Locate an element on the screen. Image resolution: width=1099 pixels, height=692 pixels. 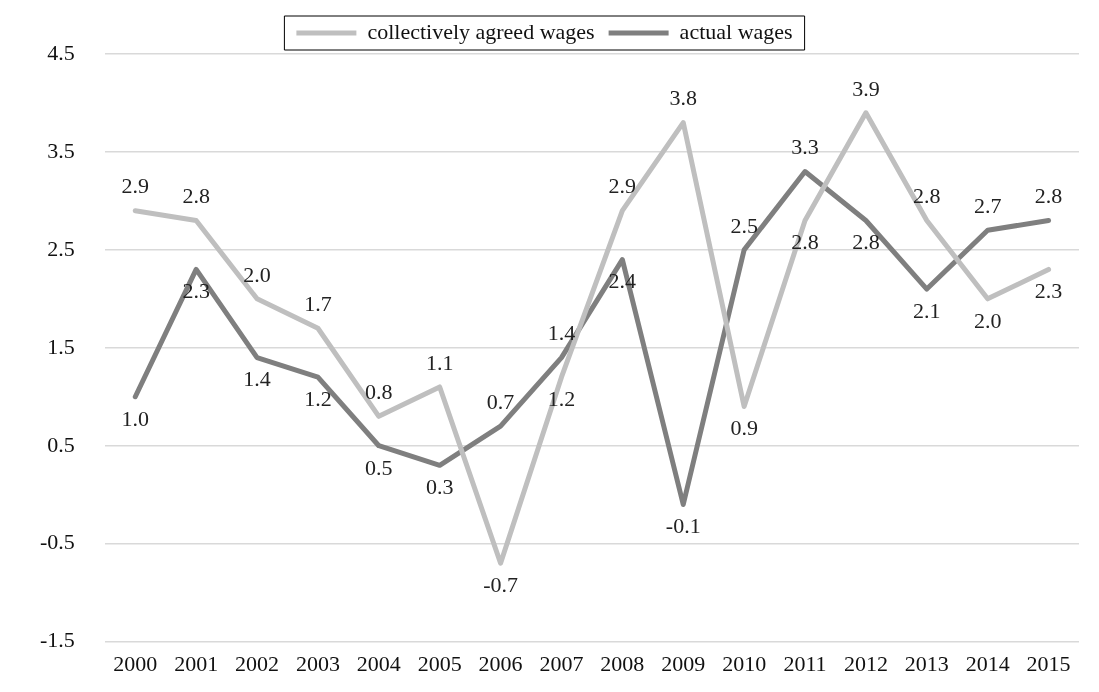
y-tick-label: -1.5 is located at coordinates (57, 640).